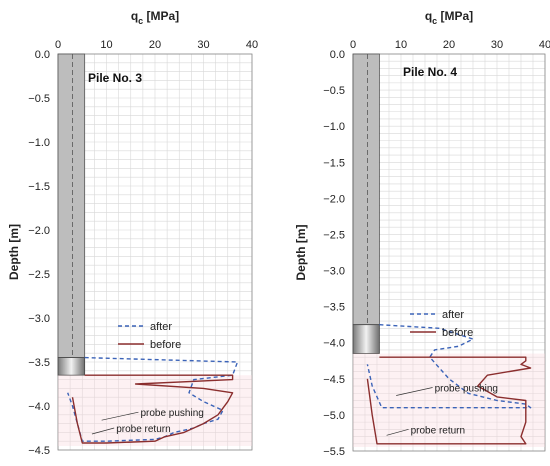 The image size is (550, 466). Describe the element at coordinates (430, 72) in the screenshot. I see `panel-title: Pile No. 4` at that location.